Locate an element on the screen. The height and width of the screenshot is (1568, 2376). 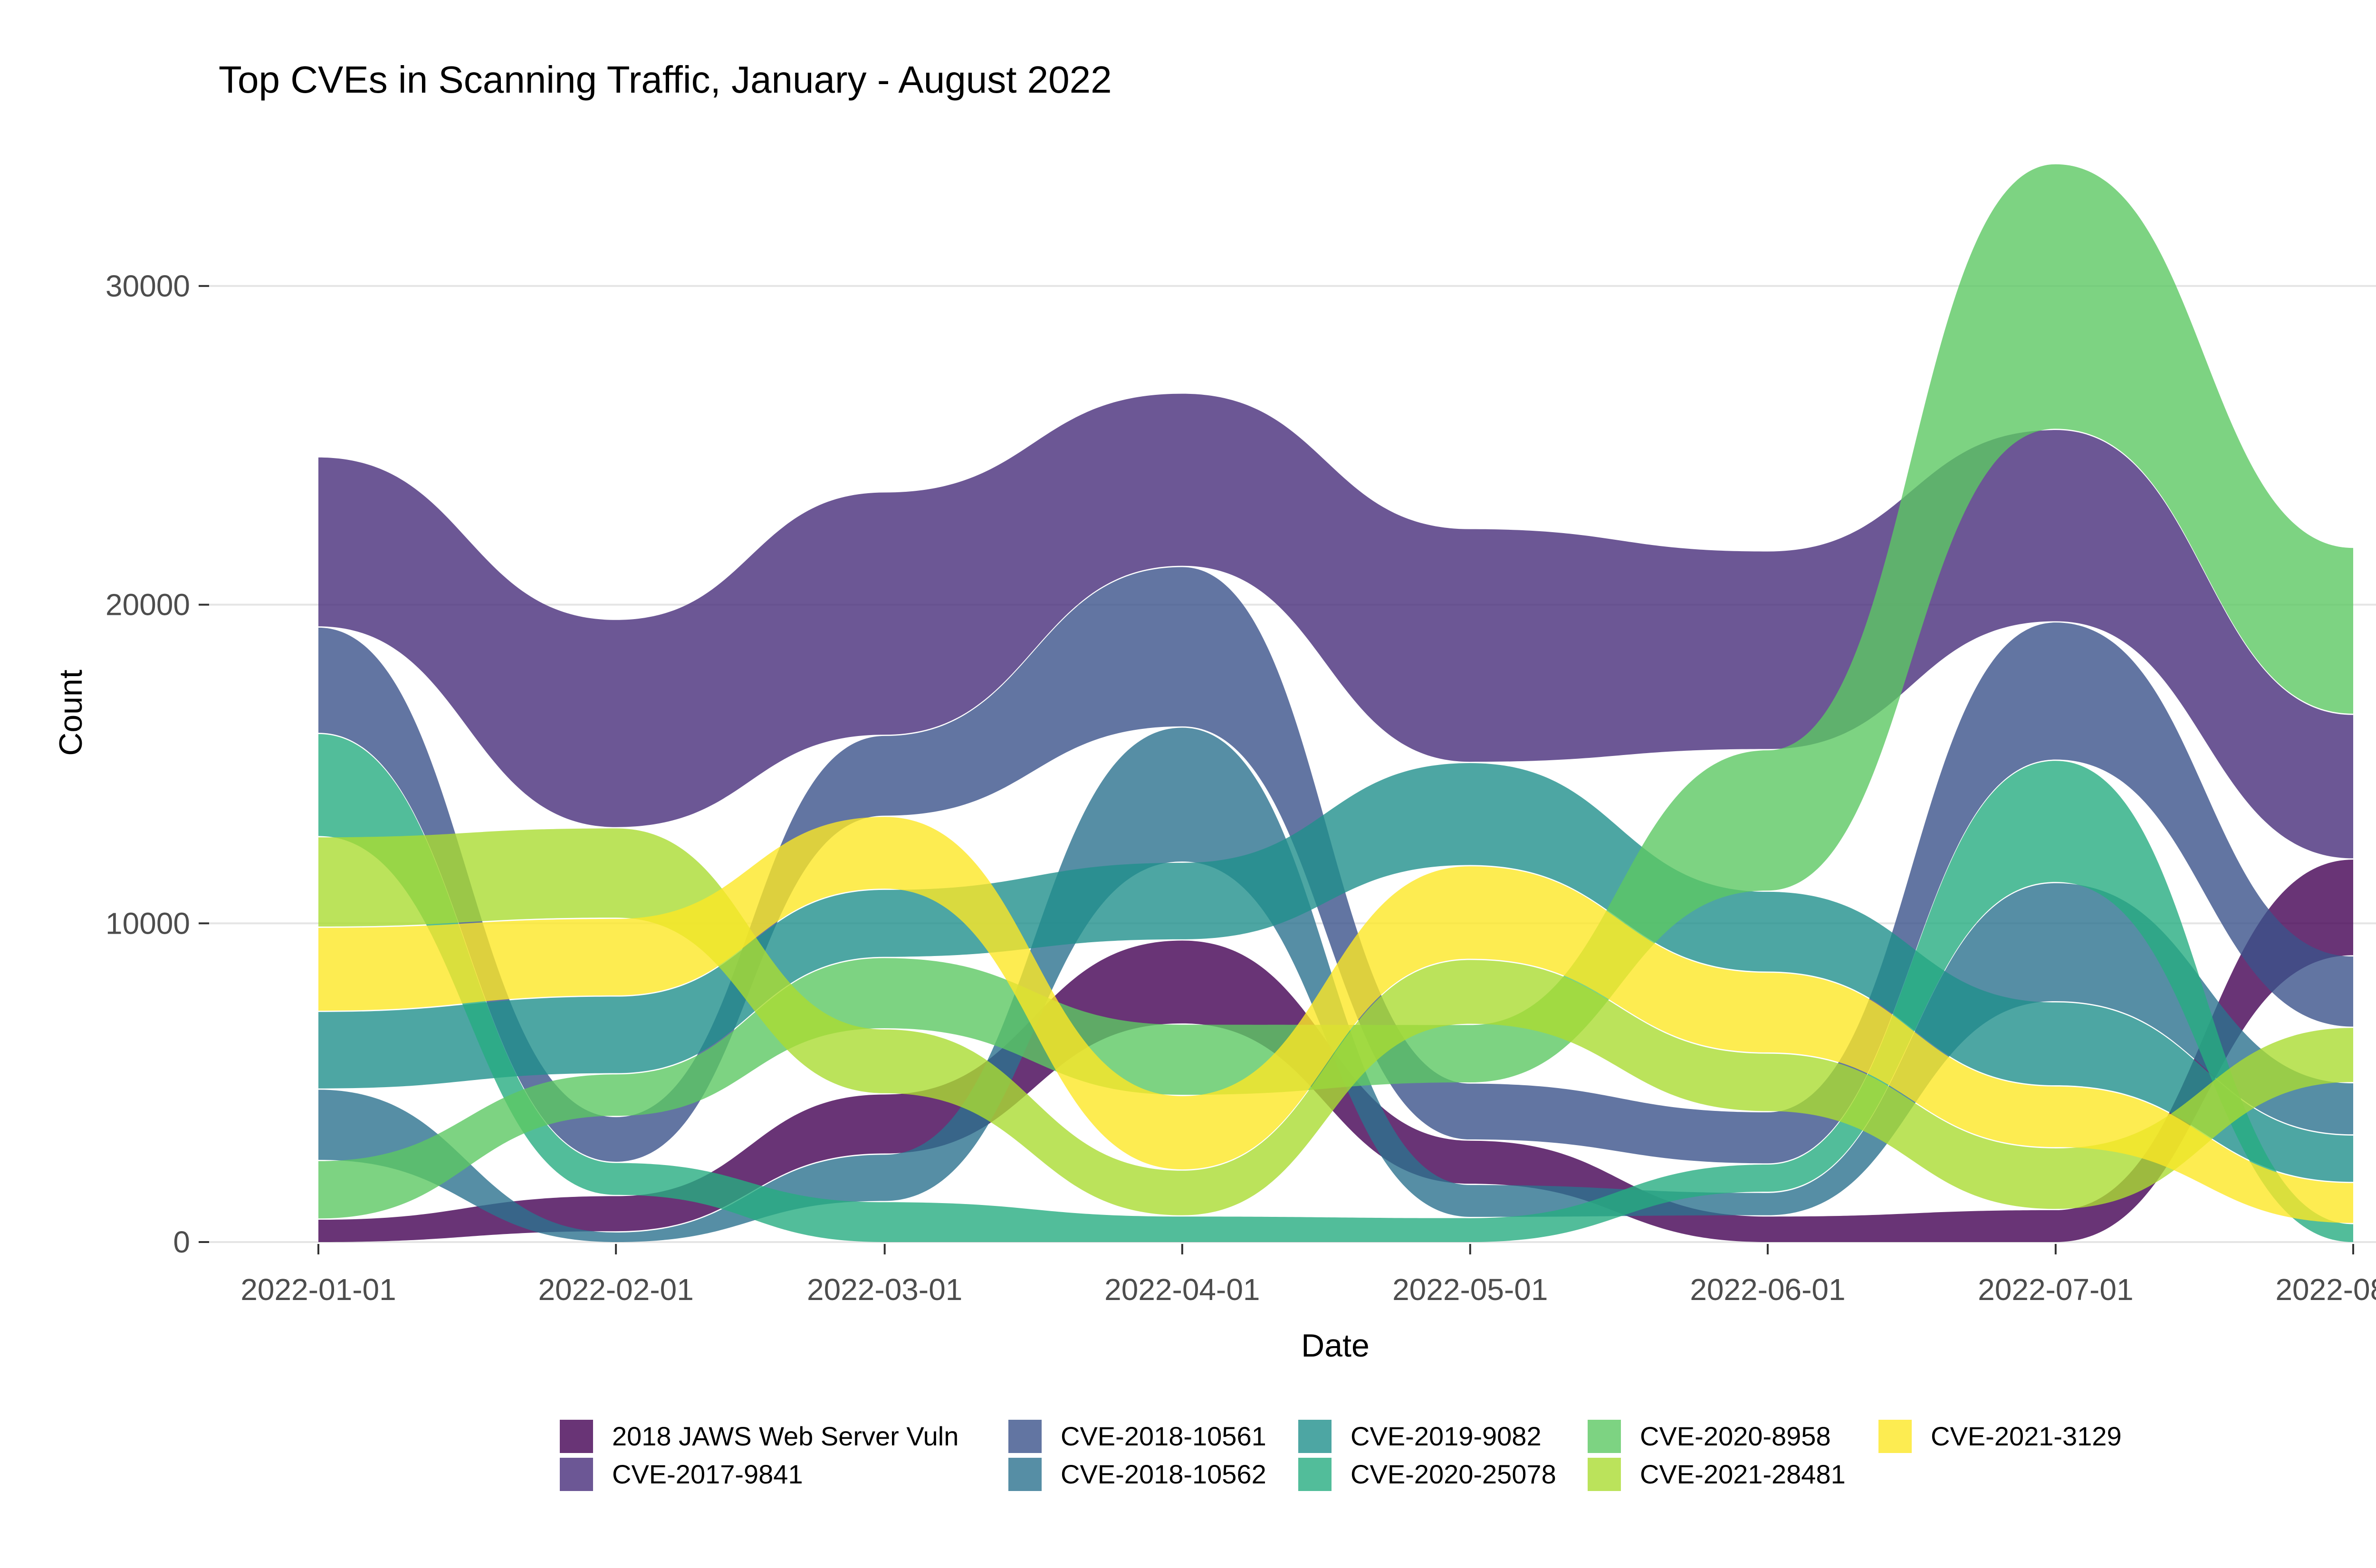
legend-item: CVE-2018-10562 is located at coordinates (1137, 1475).